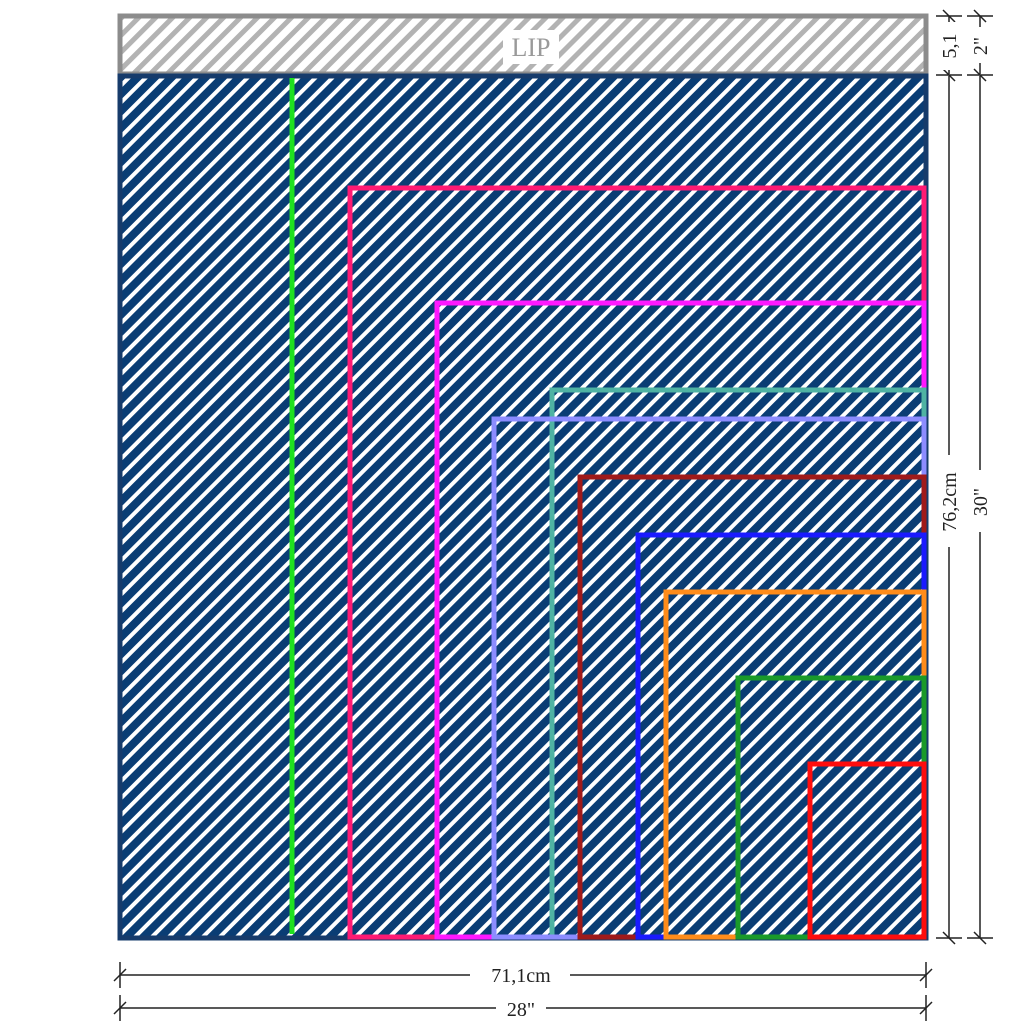 The width and height of the screenshot is (1024, 1024). What do you see at coordinates (950, 46) in the screenshot?
I see `lip-height-cm-label: 5,1` at bounding box center [950, 46].